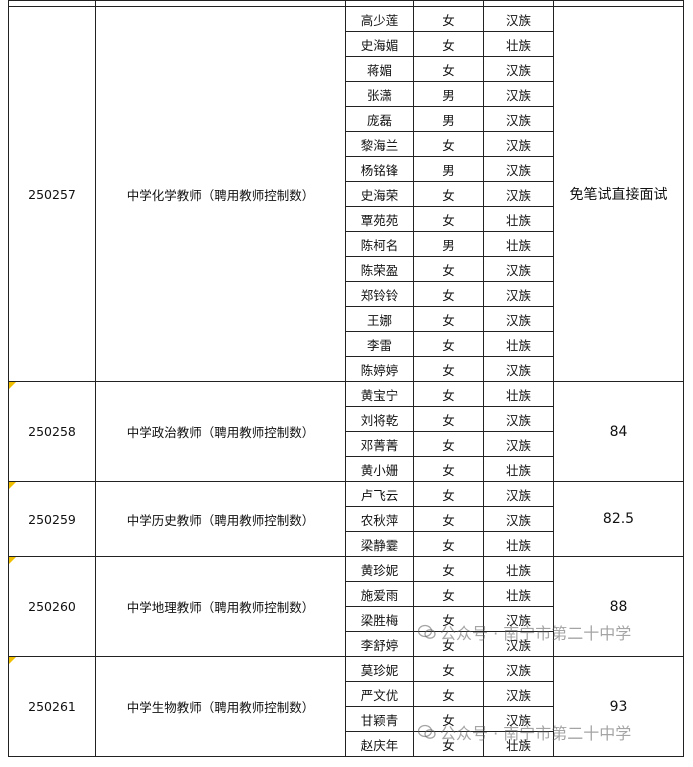 The width and height of the screenshot is (693, 767). I want to click on score-cell: 93, so click(618, 706).